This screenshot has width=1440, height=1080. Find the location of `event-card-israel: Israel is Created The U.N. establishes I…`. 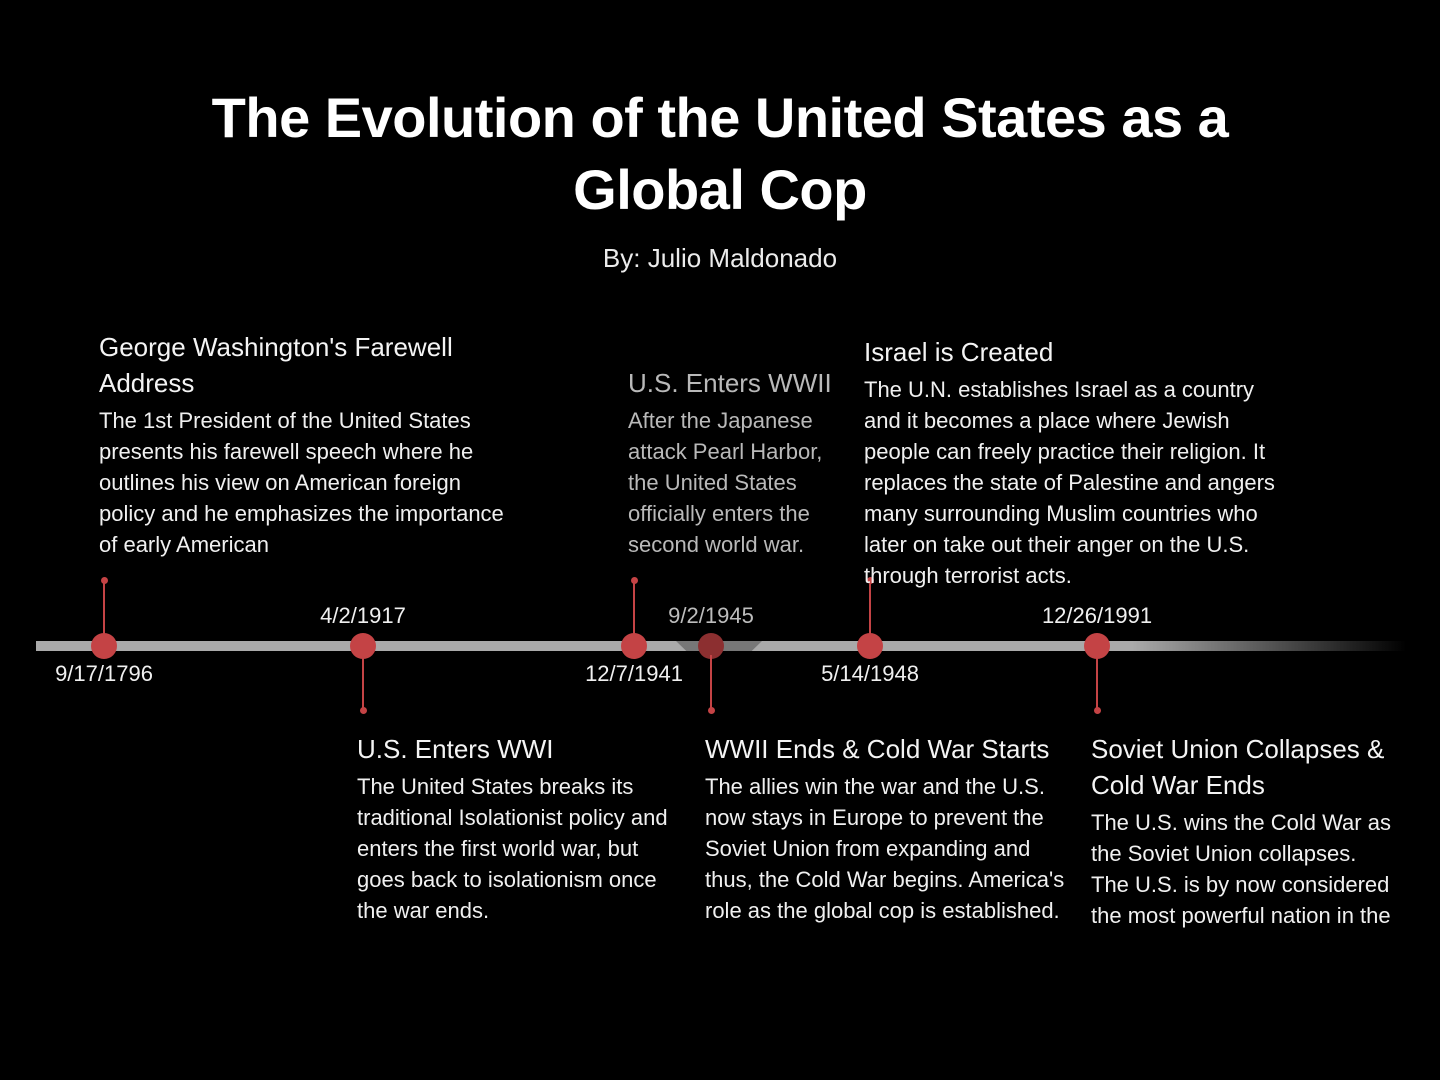

event-card-israel: Israel is Created The U.N. establishes I… is located at coordinates (1076, 462).